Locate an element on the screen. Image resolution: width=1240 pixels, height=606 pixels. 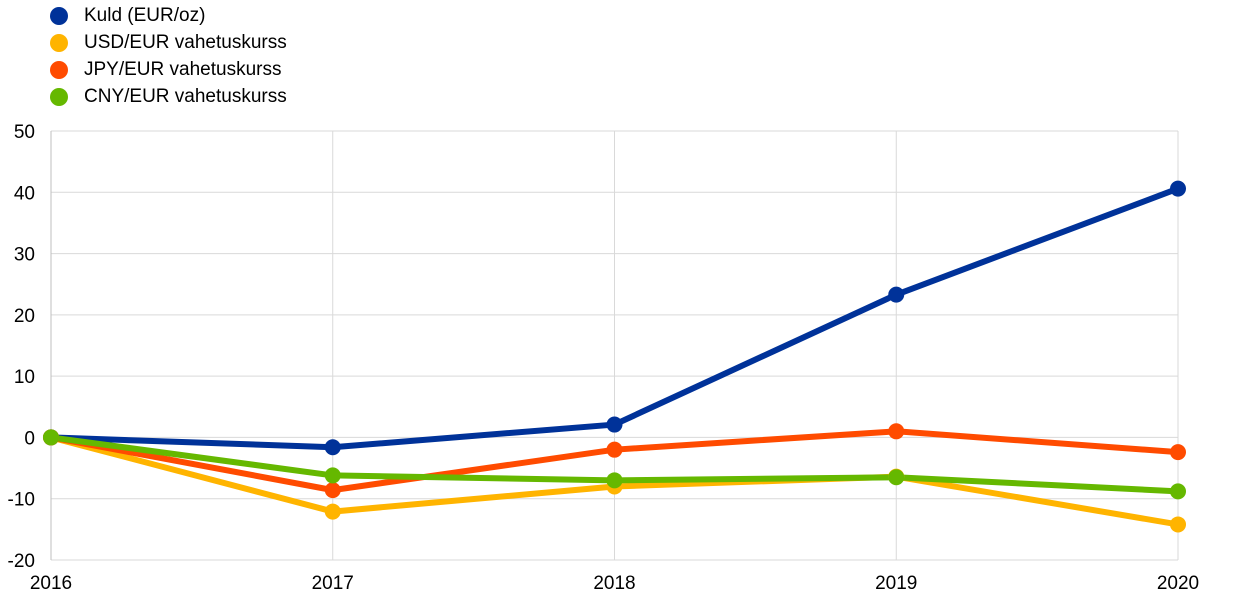
legend-item: USD/EUR vahetuskurss is located at coordinates (168, 42).